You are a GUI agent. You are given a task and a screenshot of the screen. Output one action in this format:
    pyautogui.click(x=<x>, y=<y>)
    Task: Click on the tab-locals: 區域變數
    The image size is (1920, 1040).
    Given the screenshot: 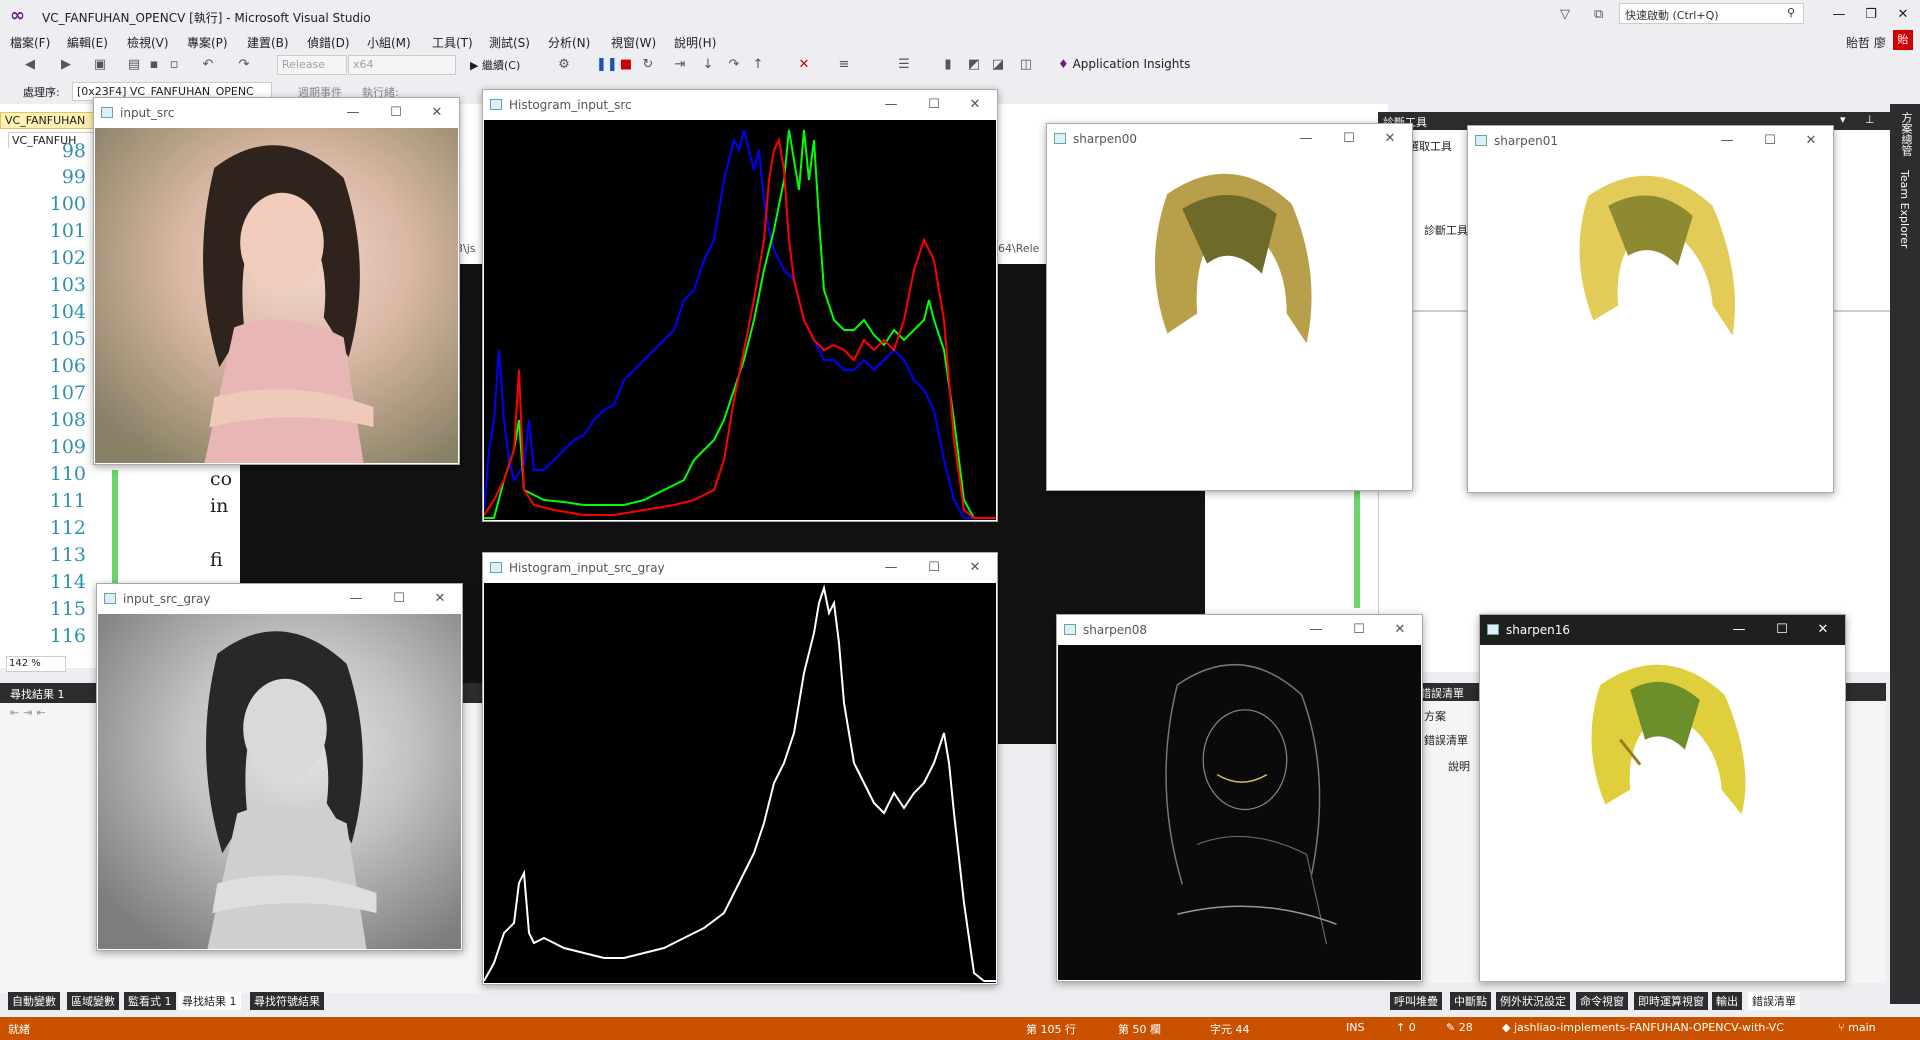 What is the action you would take?
    pyautogui.click(x=93, y=1001)
    